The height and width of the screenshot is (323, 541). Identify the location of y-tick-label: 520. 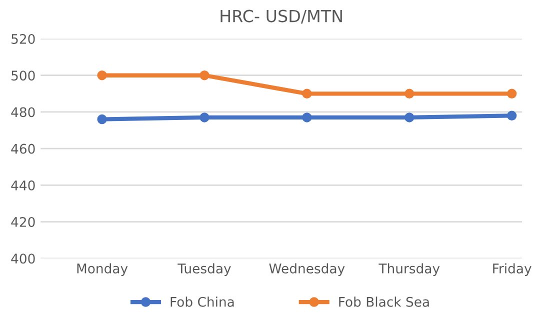
(23, 39).